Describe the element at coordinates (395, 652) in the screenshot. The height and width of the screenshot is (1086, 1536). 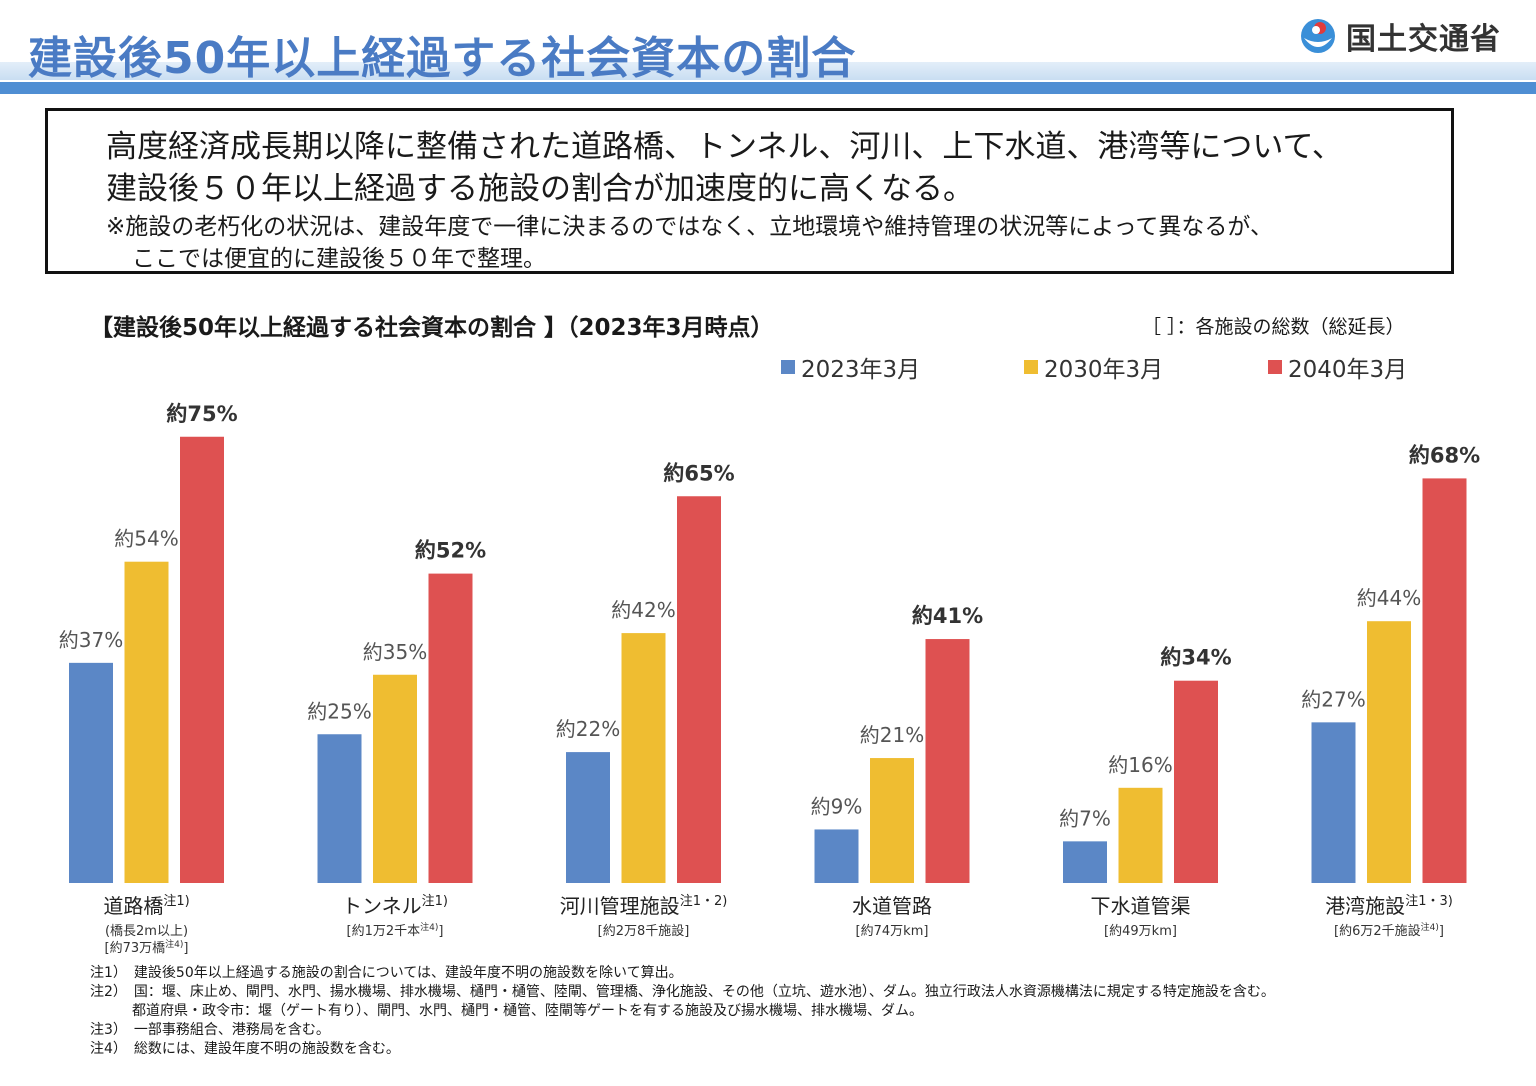
I see `data-label-1-1: 約35%` at that location.